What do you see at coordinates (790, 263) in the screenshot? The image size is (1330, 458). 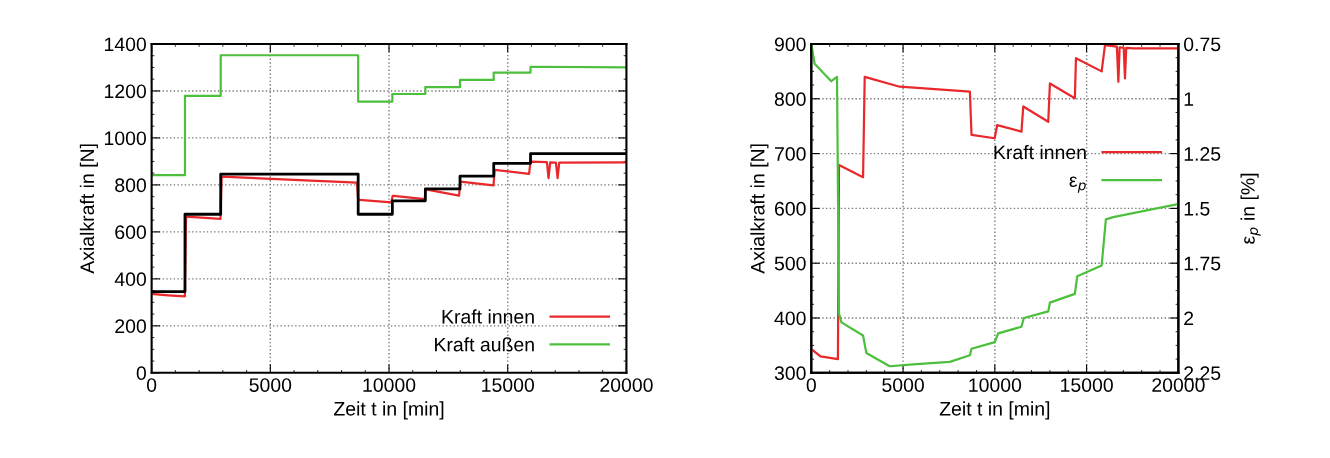 I see `y-tick-label: 500` at bounding box center [790, 263].